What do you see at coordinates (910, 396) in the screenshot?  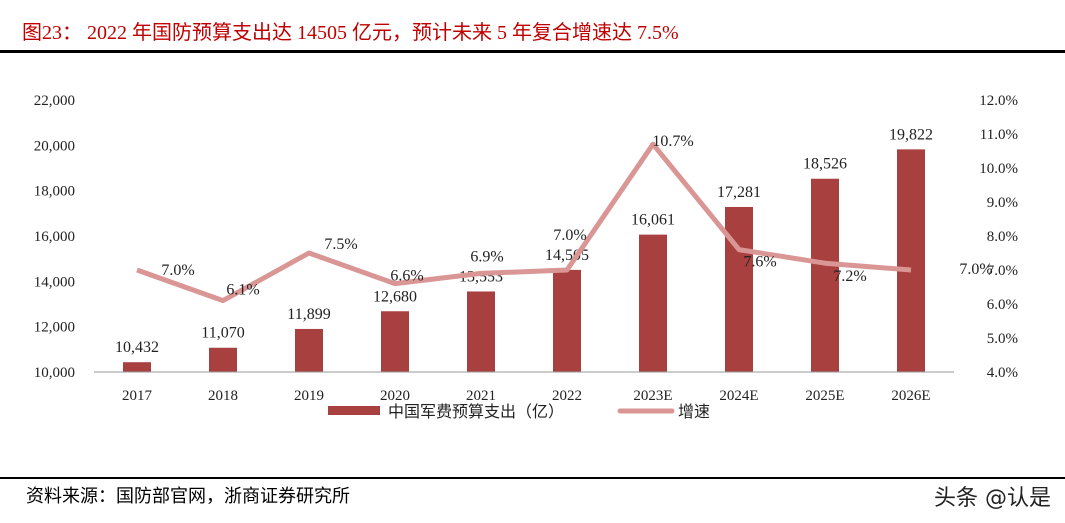 I see `x-tick-label: 2026E` at bounding box center [910, 396].